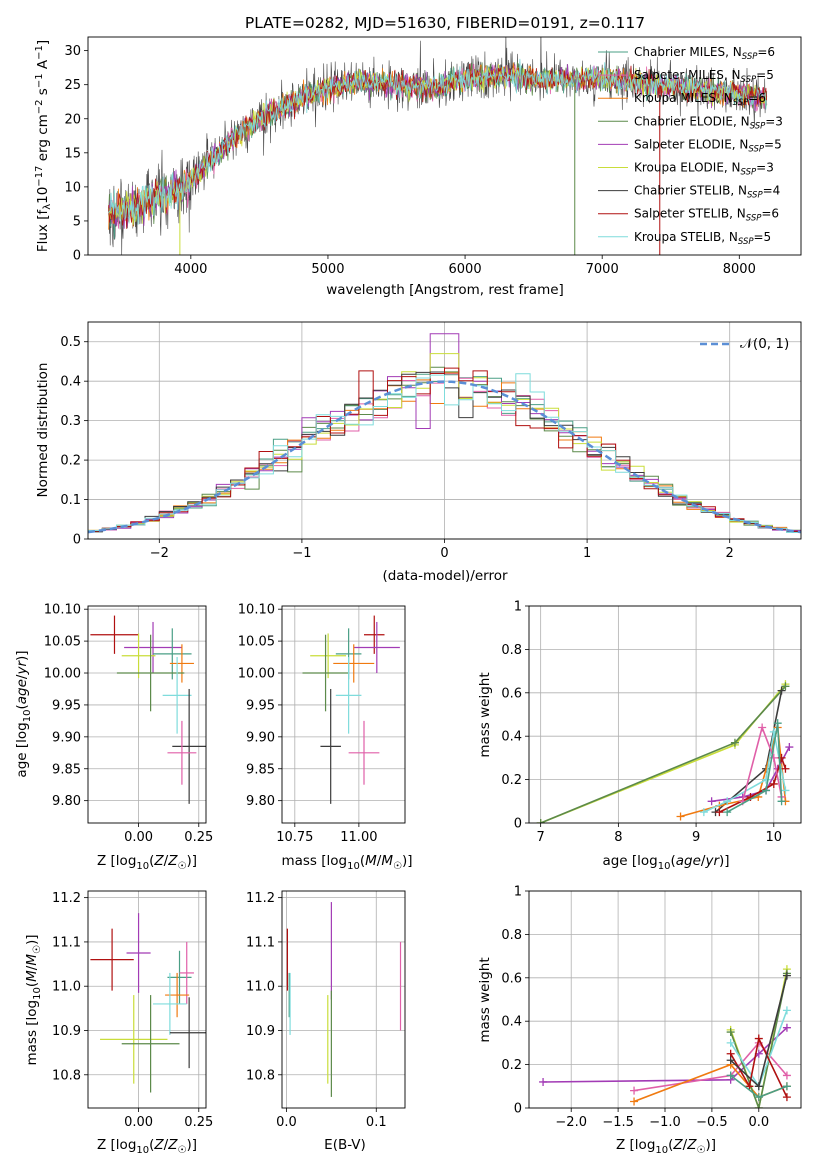 This screenshot has height=1170, width=819. I want to click on axes-mass_vs_Z: 0.00 0.25 10.8 10.9 11.0 11.1 11.2, so click(132, 1010).